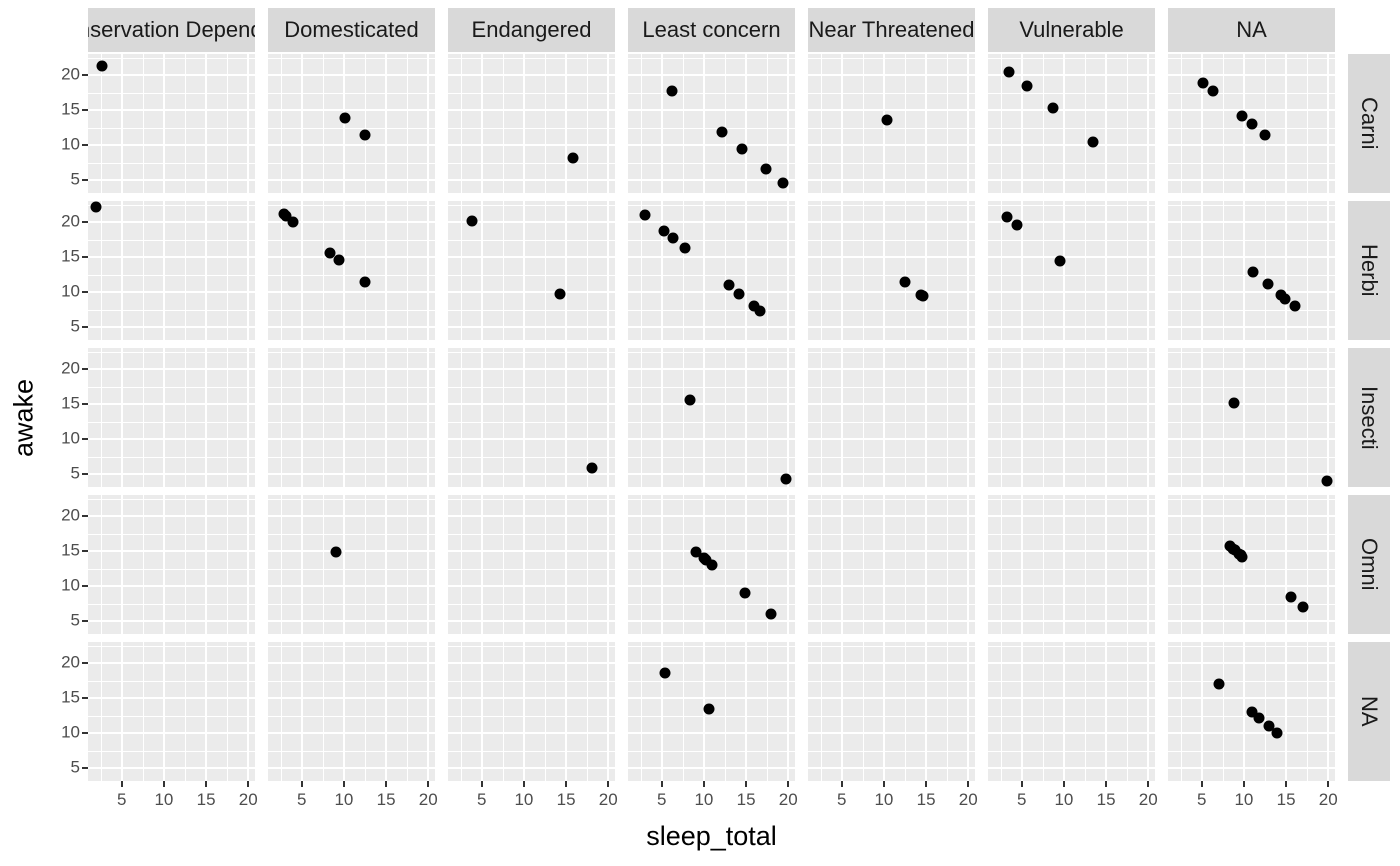 The height and width of the screenshot is (866, 1400). I want to click on facet-row-label: Omni, so click(1369, 564).